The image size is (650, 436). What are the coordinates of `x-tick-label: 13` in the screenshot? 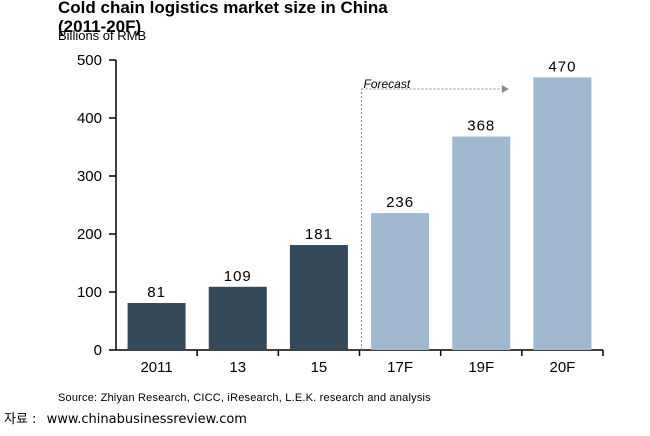 It's located at (237, 367).